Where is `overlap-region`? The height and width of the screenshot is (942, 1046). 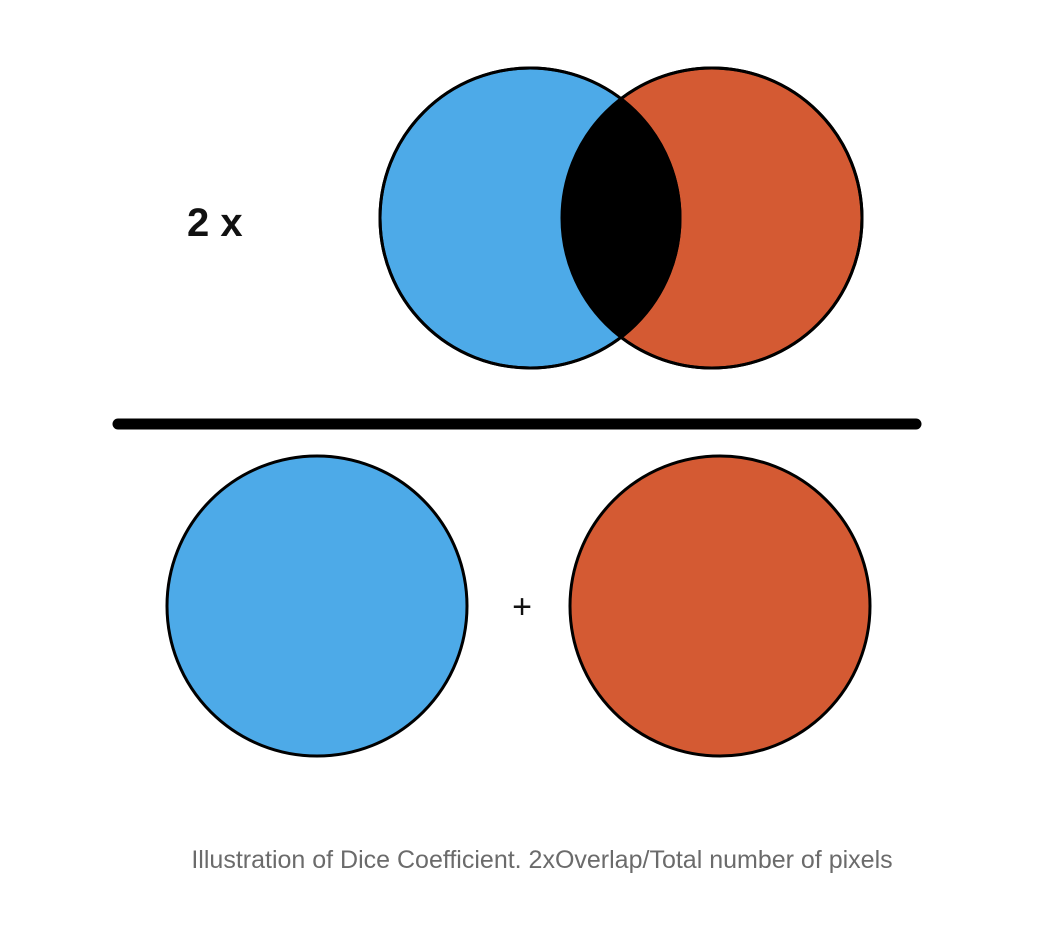 overlap-region is located at coordinates (621, 218).